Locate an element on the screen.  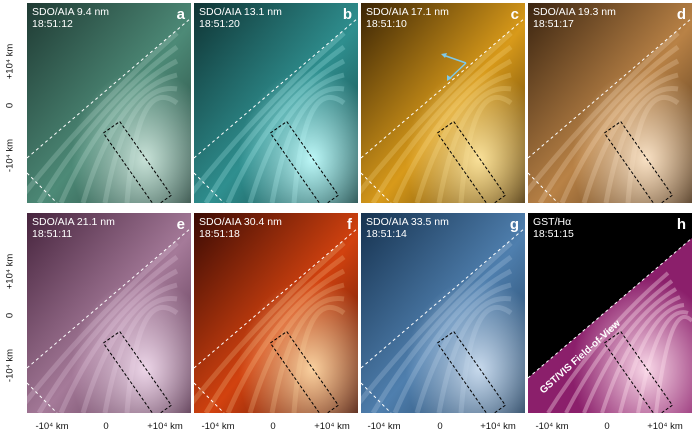
panel-letter: g is located at coordinates (514, 224).